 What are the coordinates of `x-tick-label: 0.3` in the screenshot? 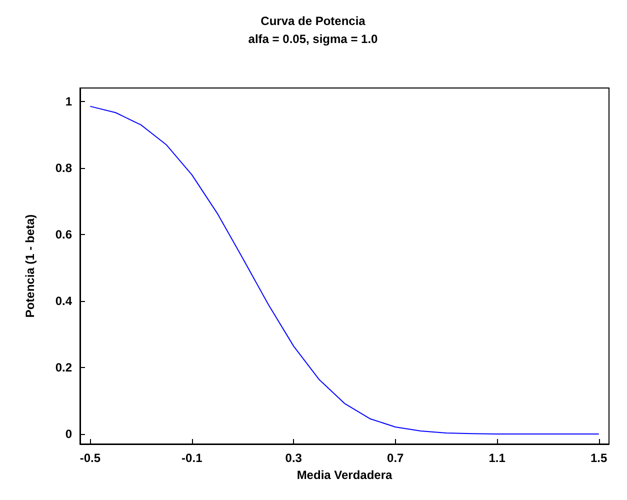 It's located at (293, 458).